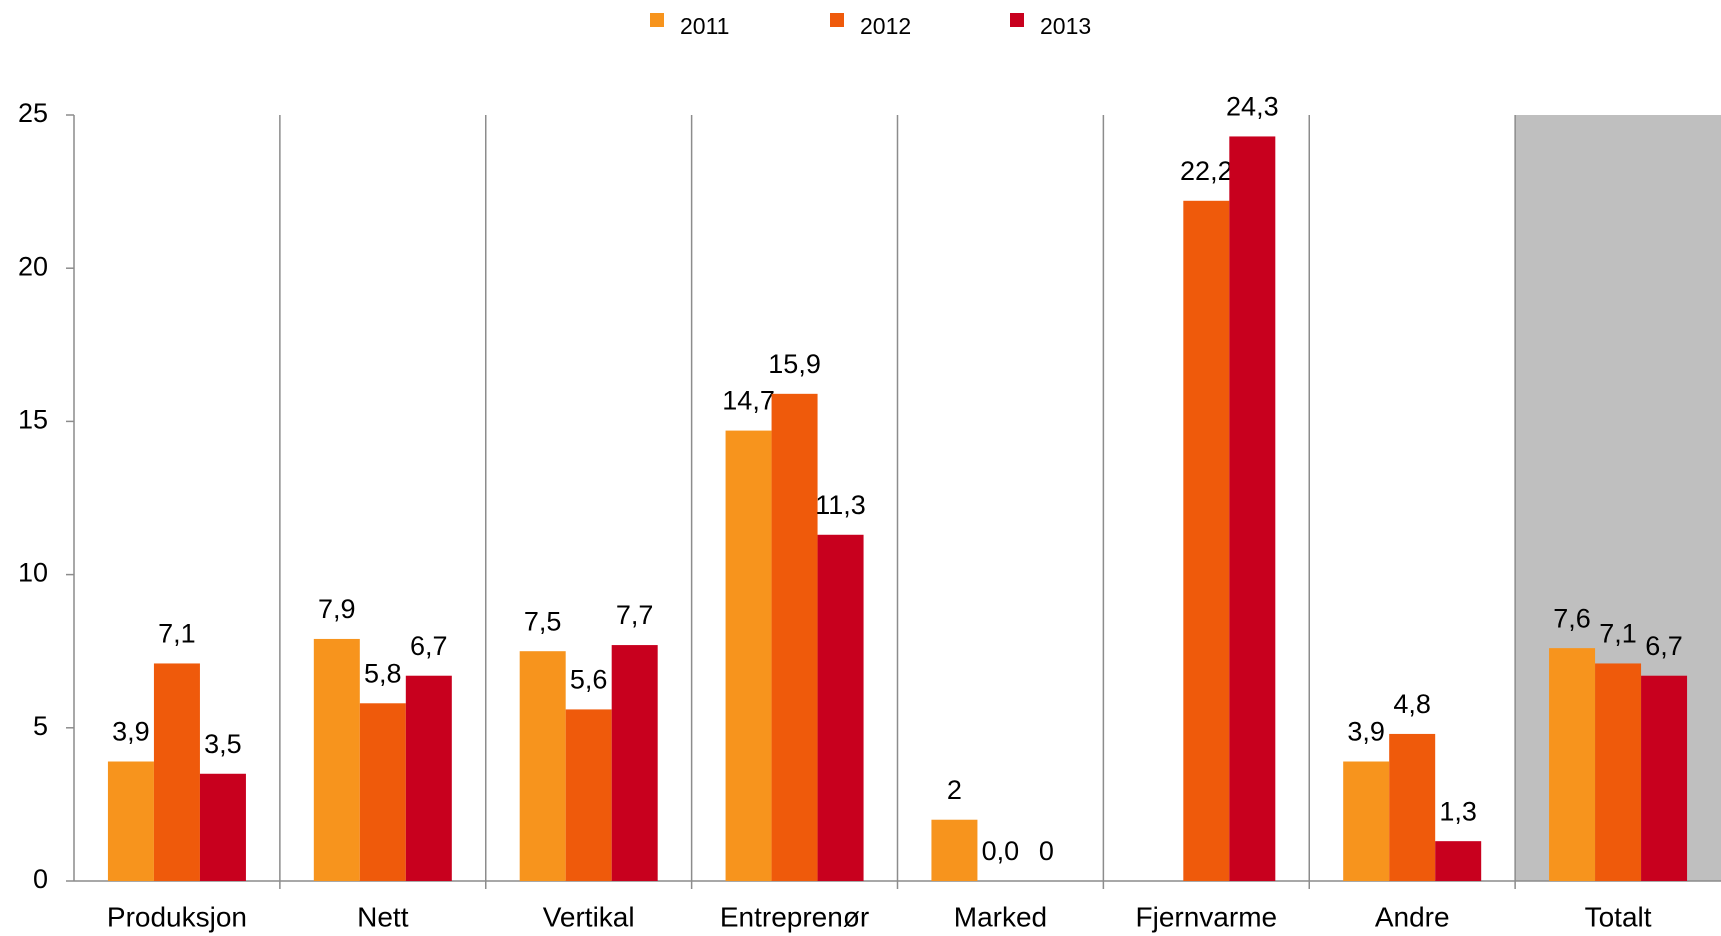 Image resolution: width=1721 pixels, height=936 pixels. What do you see at coordinates (33, 113) in the screenshot?
I see `y-tick-label: 25` at bounding box center [33, 113].